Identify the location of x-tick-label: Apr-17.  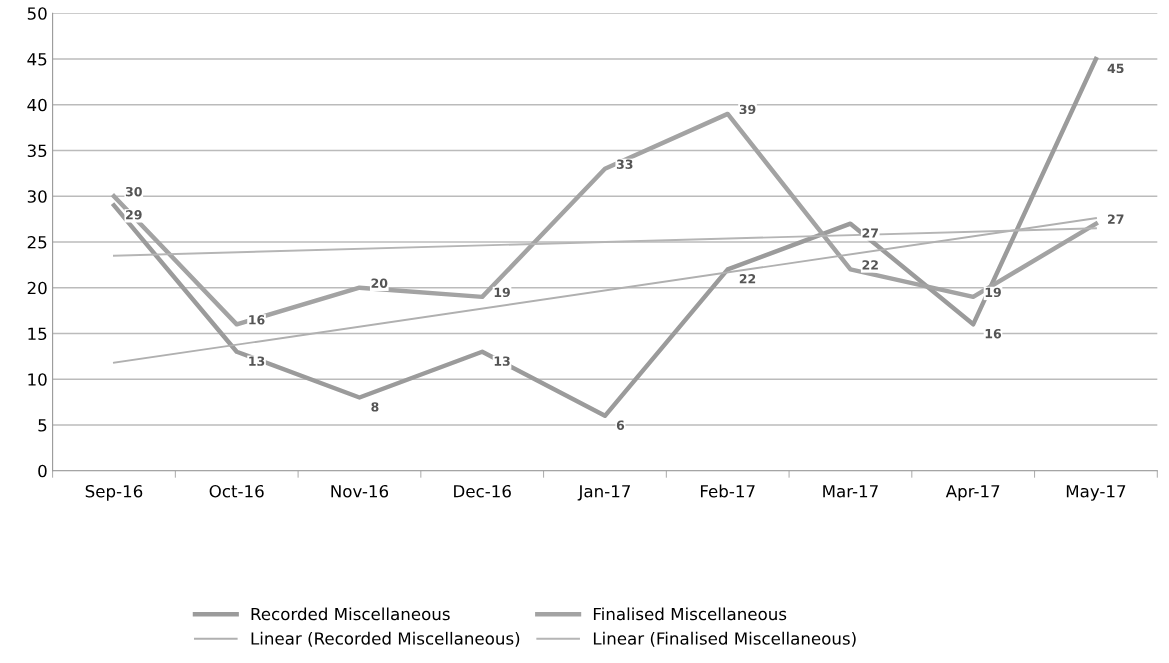
(972, 493).